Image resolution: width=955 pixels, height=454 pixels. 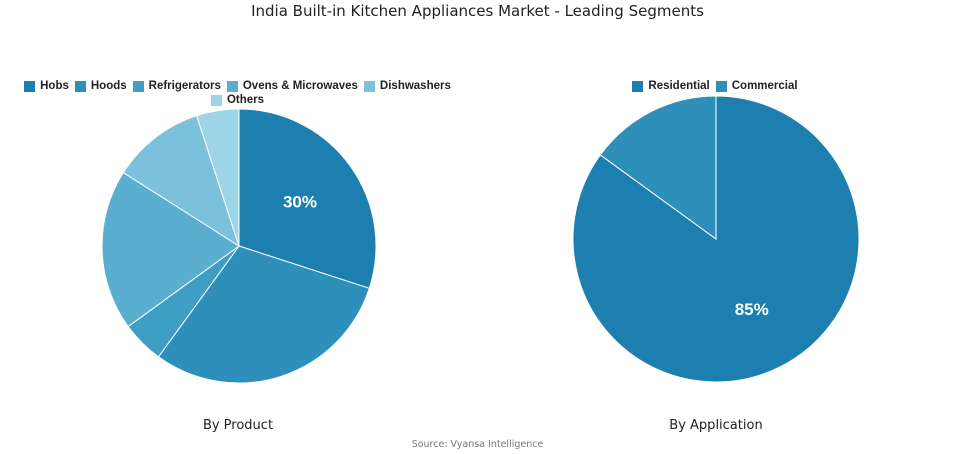 What do you see at coordinates (477, 444) in the screenshot?
I see `source-note: Source: Vyansa Intelligence` at bounding box center [477, 444].